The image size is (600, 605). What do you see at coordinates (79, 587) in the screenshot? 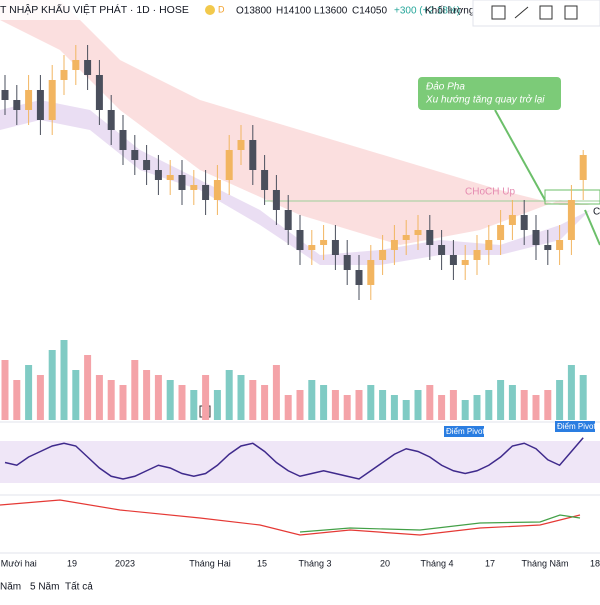
I see `range-button: Tất cả` at bounding box center [79, 587].